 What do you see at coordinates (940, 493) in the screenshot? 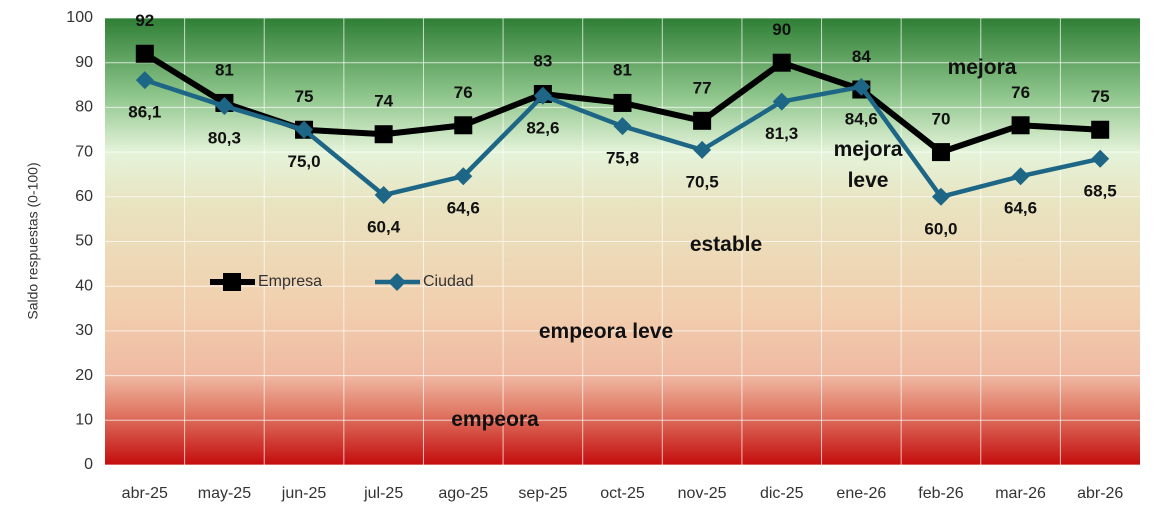
I see `x-tick-label: feb-26` at bounding box center [940, 493].